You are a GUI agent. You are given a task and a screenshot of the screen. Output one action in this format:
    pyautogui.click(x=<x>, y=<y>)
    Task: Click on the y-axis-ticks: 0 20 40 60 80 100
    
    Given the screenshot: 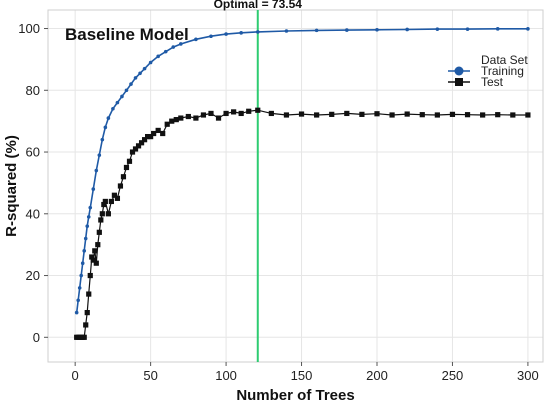 What is the action you would take?
    pyautogui.click(x=33, y=183)
    